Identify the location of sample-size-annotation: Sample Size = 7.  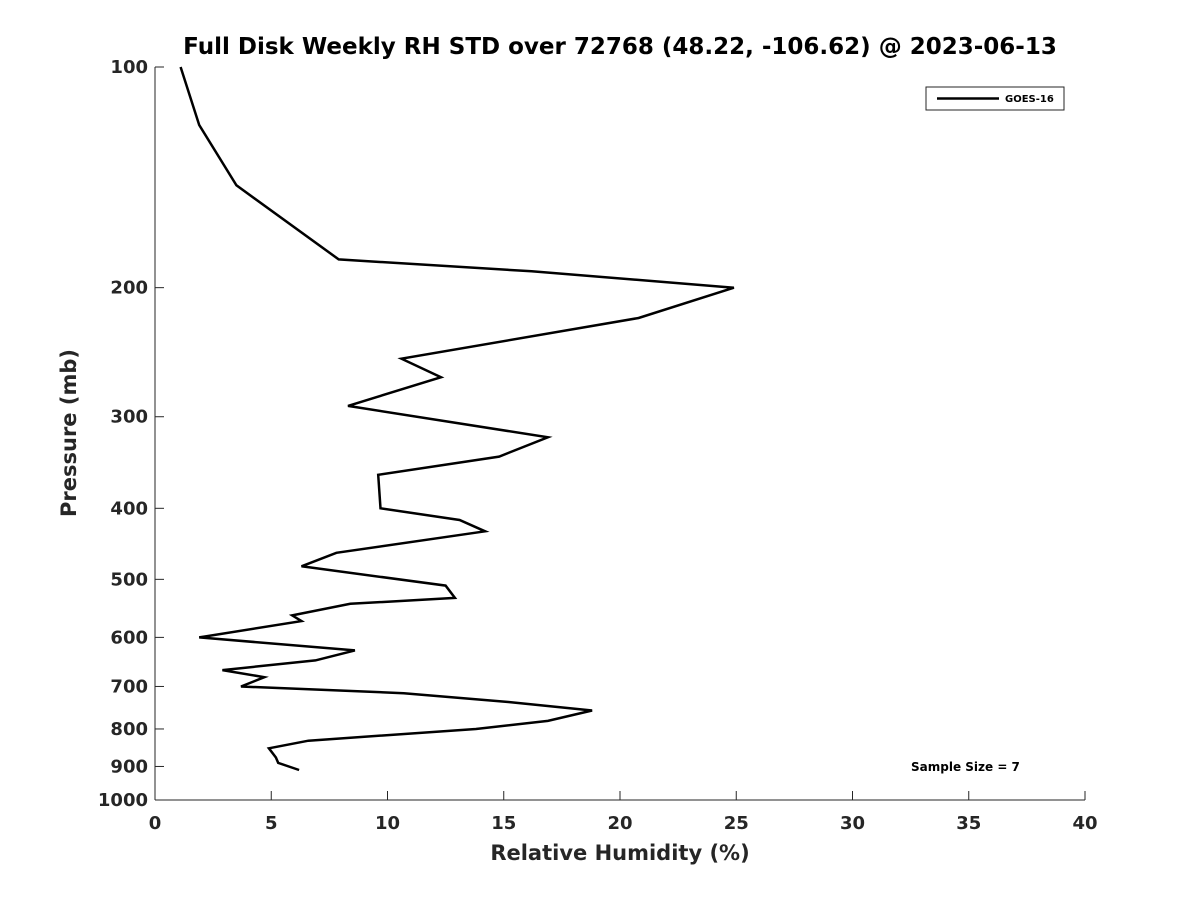
(965, 767).